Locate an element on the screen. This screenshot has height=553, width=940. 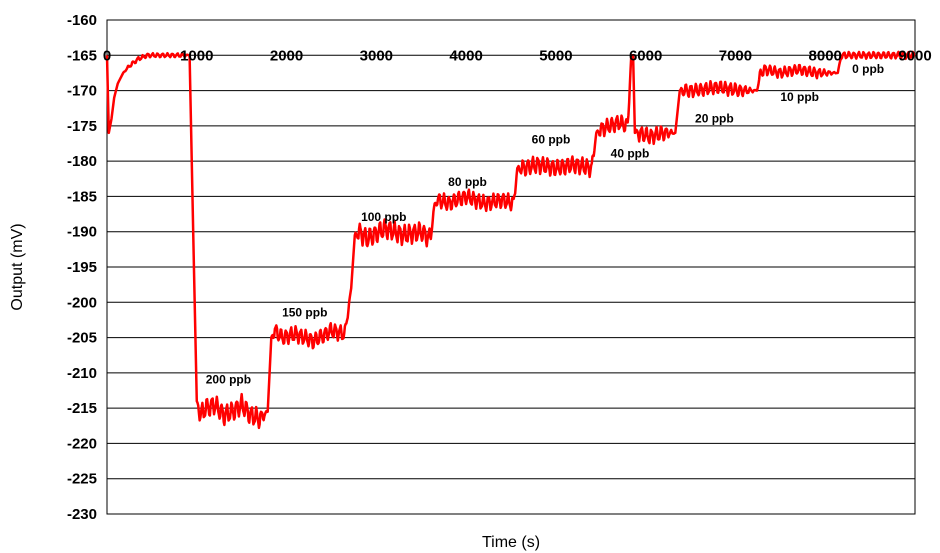
y-tick-label: -230 is located at coordinates (82, 514).